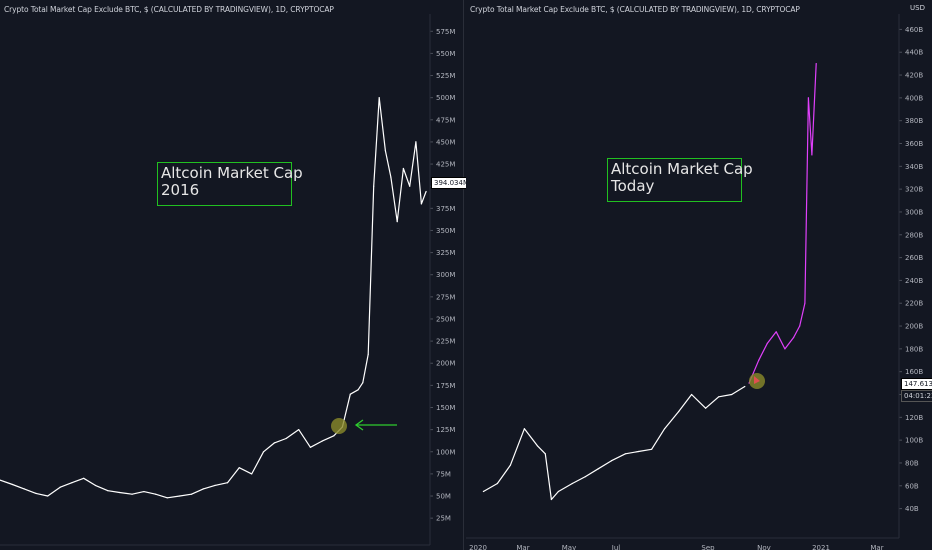 The image size is (932, 550). Describe the element at coordinates (914, 349) in the screenshot. I see `y-tick-label: 180B` at that location.